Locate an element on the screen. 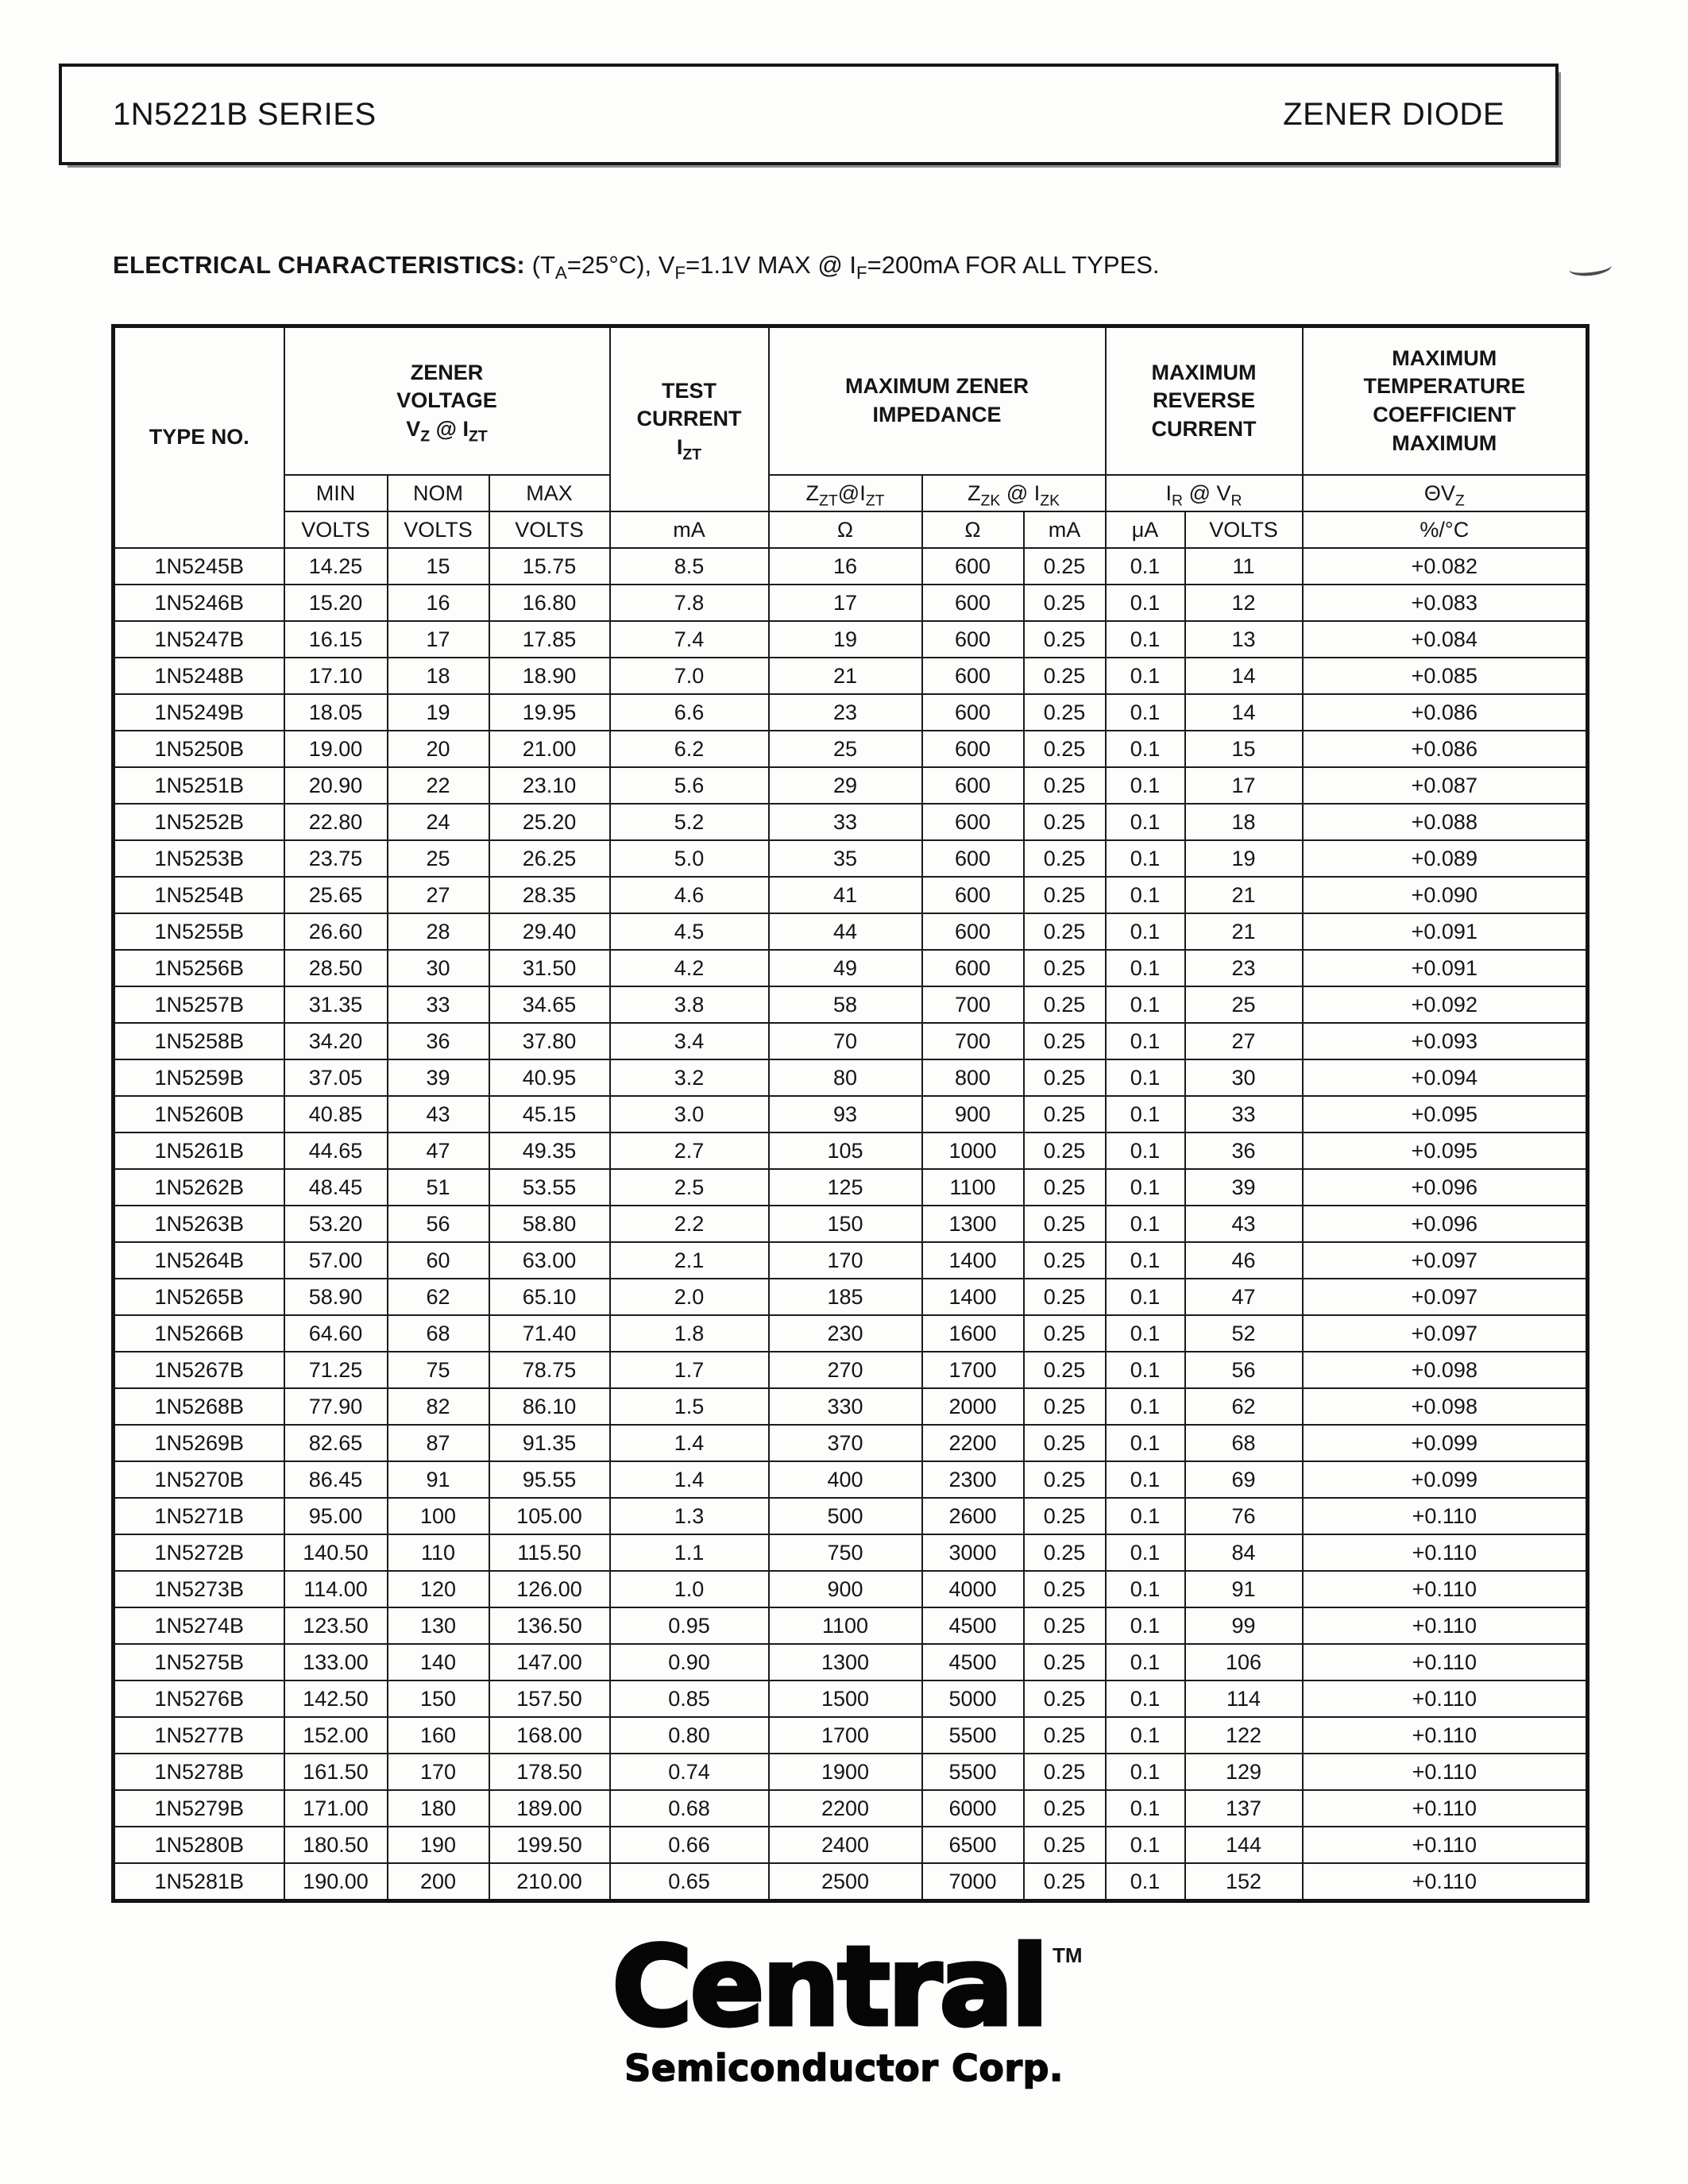 The image size is (1688, 2184). value-cell: 1.8 is located at coordinates (689, 1333).